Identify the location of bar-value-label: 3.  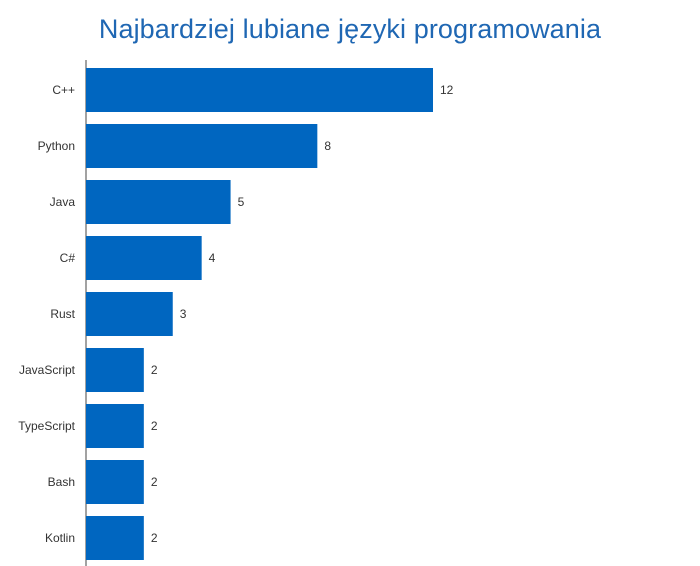
(183, 314).